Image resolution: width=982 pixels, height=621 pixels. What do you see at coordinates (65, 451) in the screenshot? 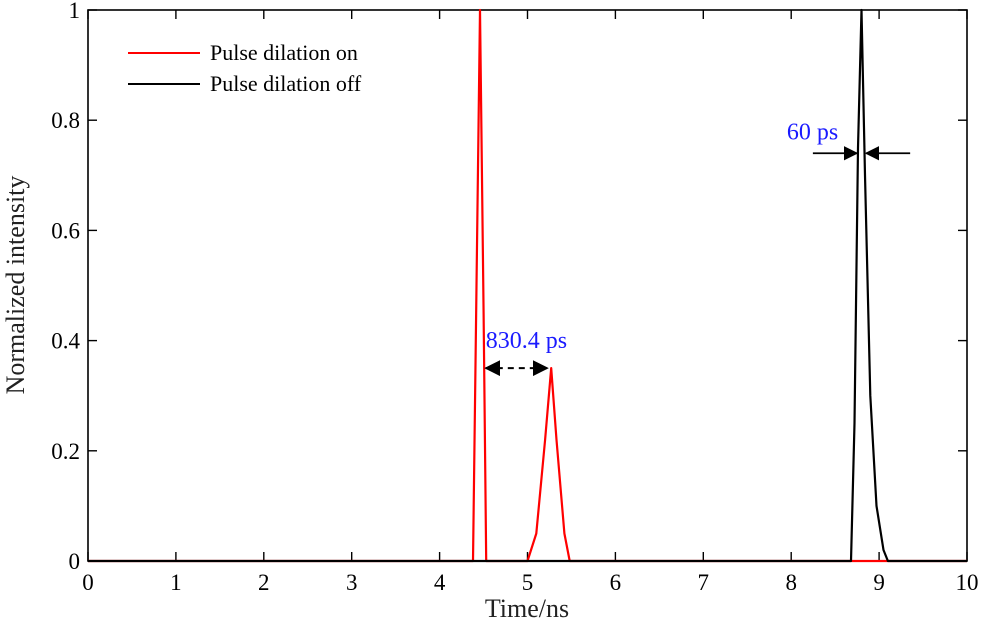
I see `y-tick-label: 0.2` at bounding box center [65, 451].